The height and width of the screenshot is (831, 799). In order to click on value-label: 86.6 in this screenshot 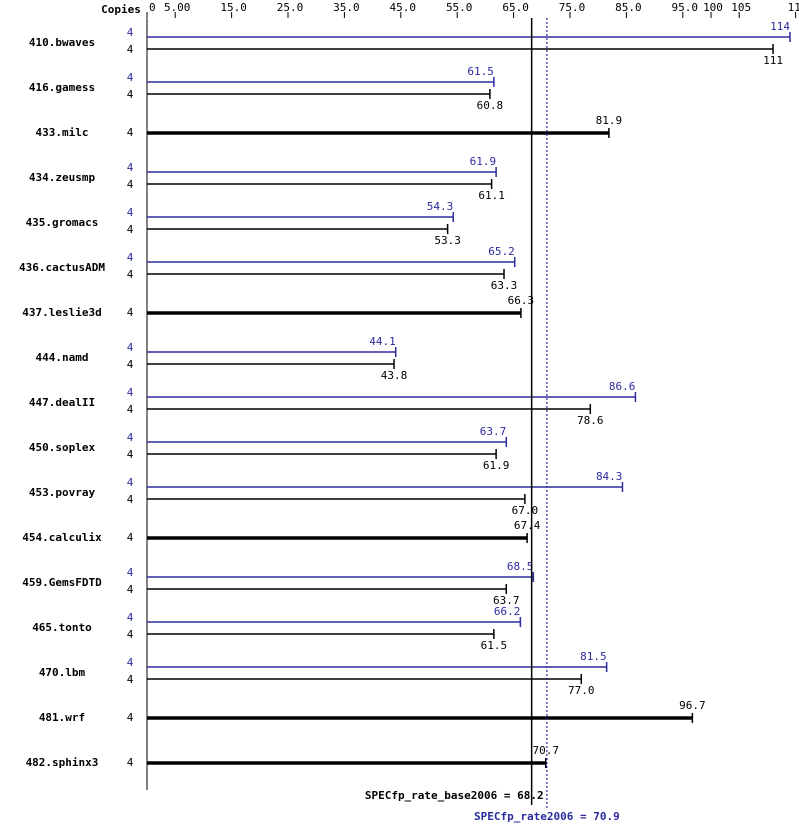, I will do `click(622, 386)`.